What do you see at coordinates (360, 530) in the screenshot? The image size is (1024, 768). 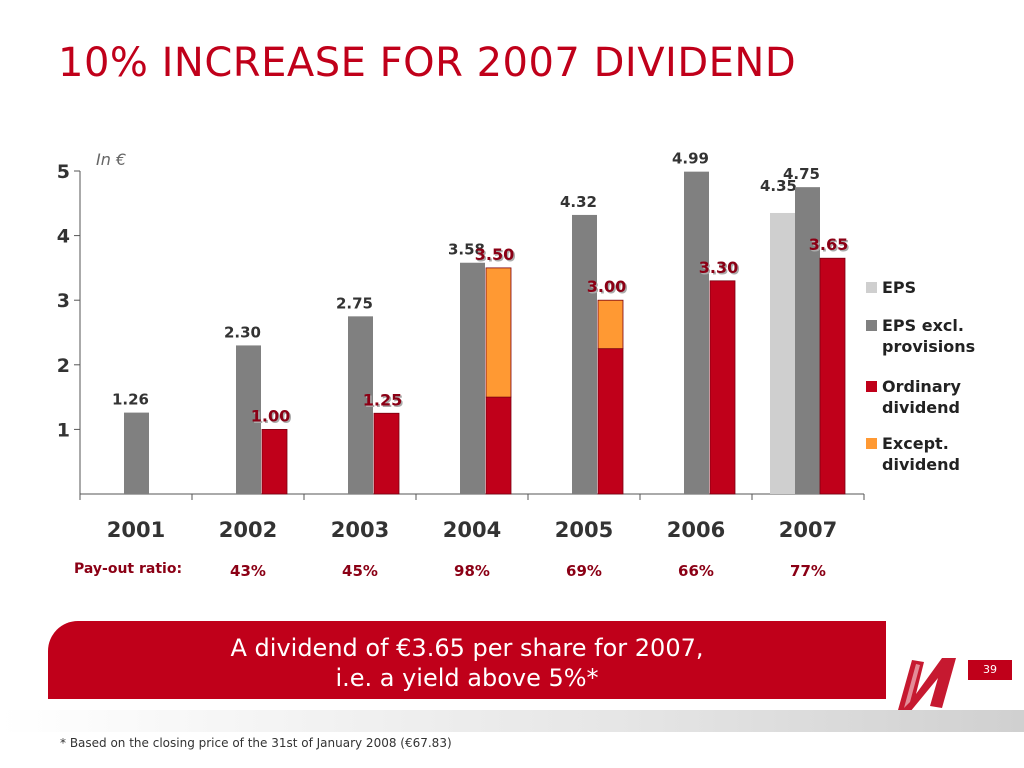 I see `x-category-label: 2003` at bounding box center [360, 530].